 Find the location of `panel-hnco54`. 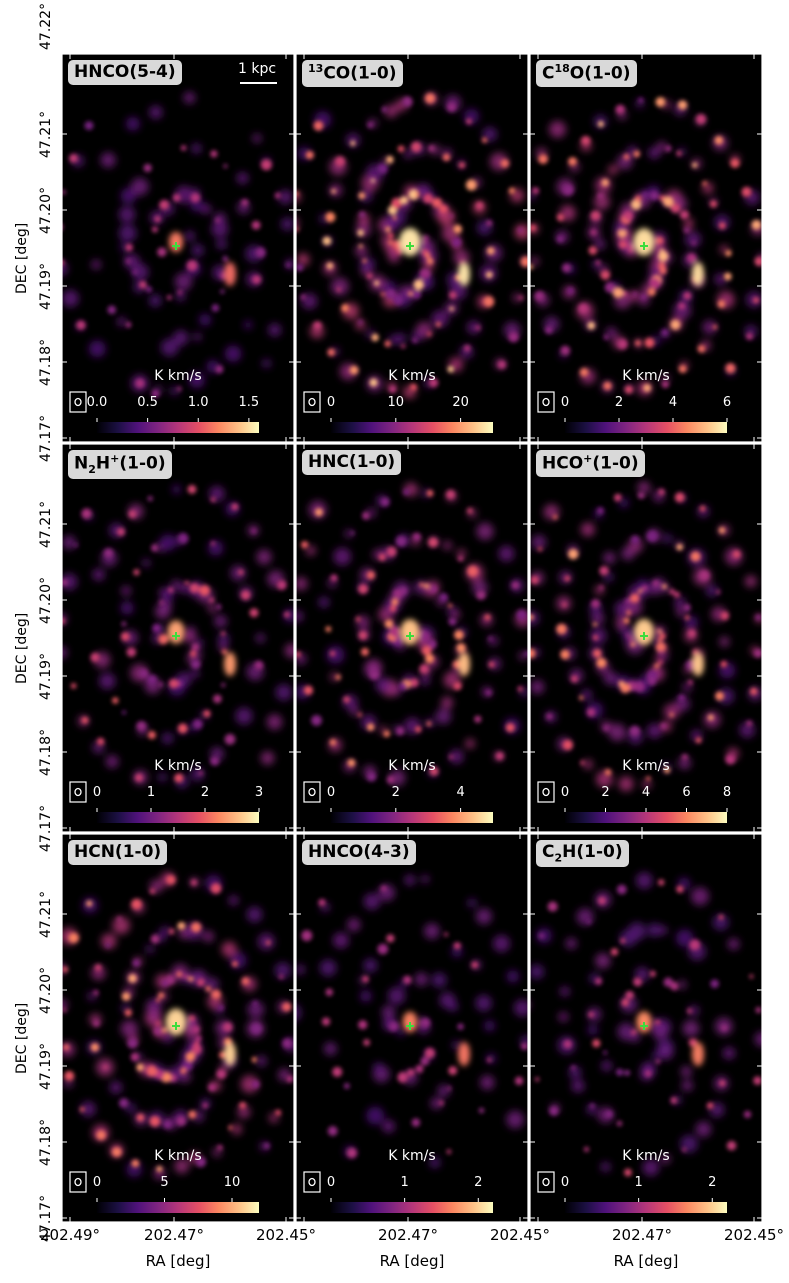

panel-hnco54 is located at coordinates (178, 248).